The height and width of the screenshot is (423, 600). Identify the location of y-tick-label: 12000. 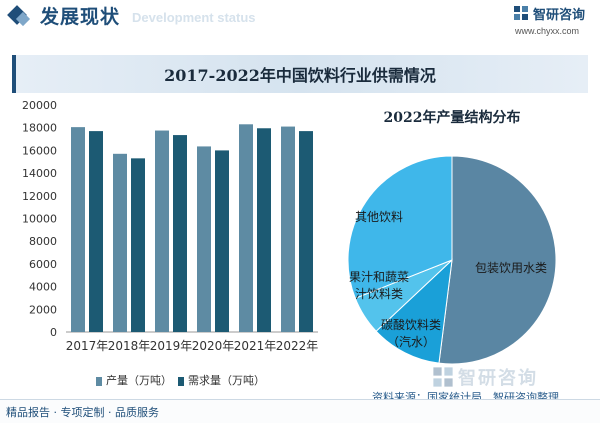
(39, 196).